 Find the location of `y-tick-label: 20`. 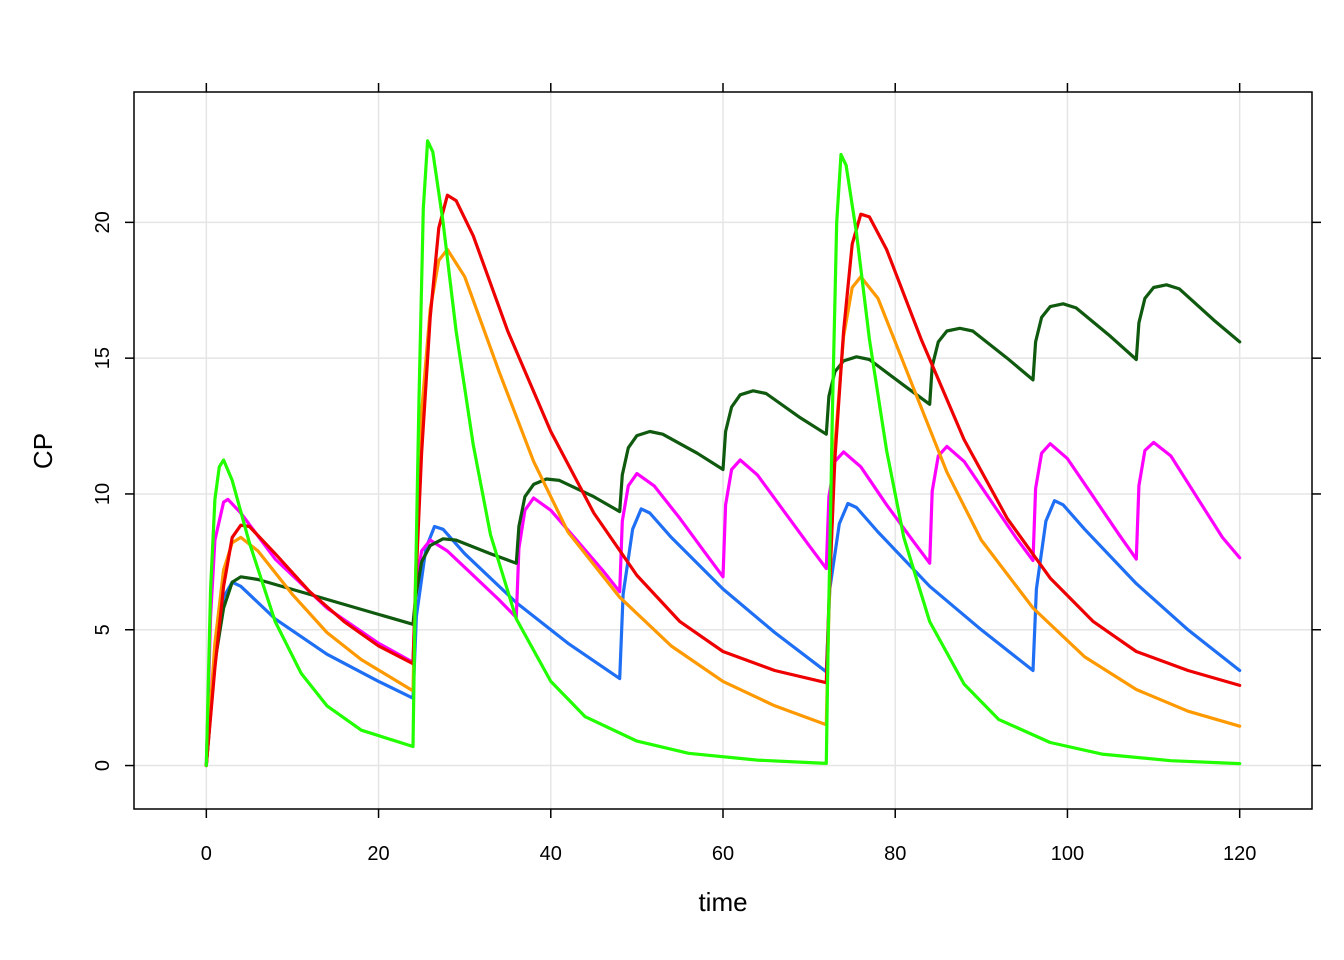

y-tick-label: 20 is located at coordinates (103, 222).